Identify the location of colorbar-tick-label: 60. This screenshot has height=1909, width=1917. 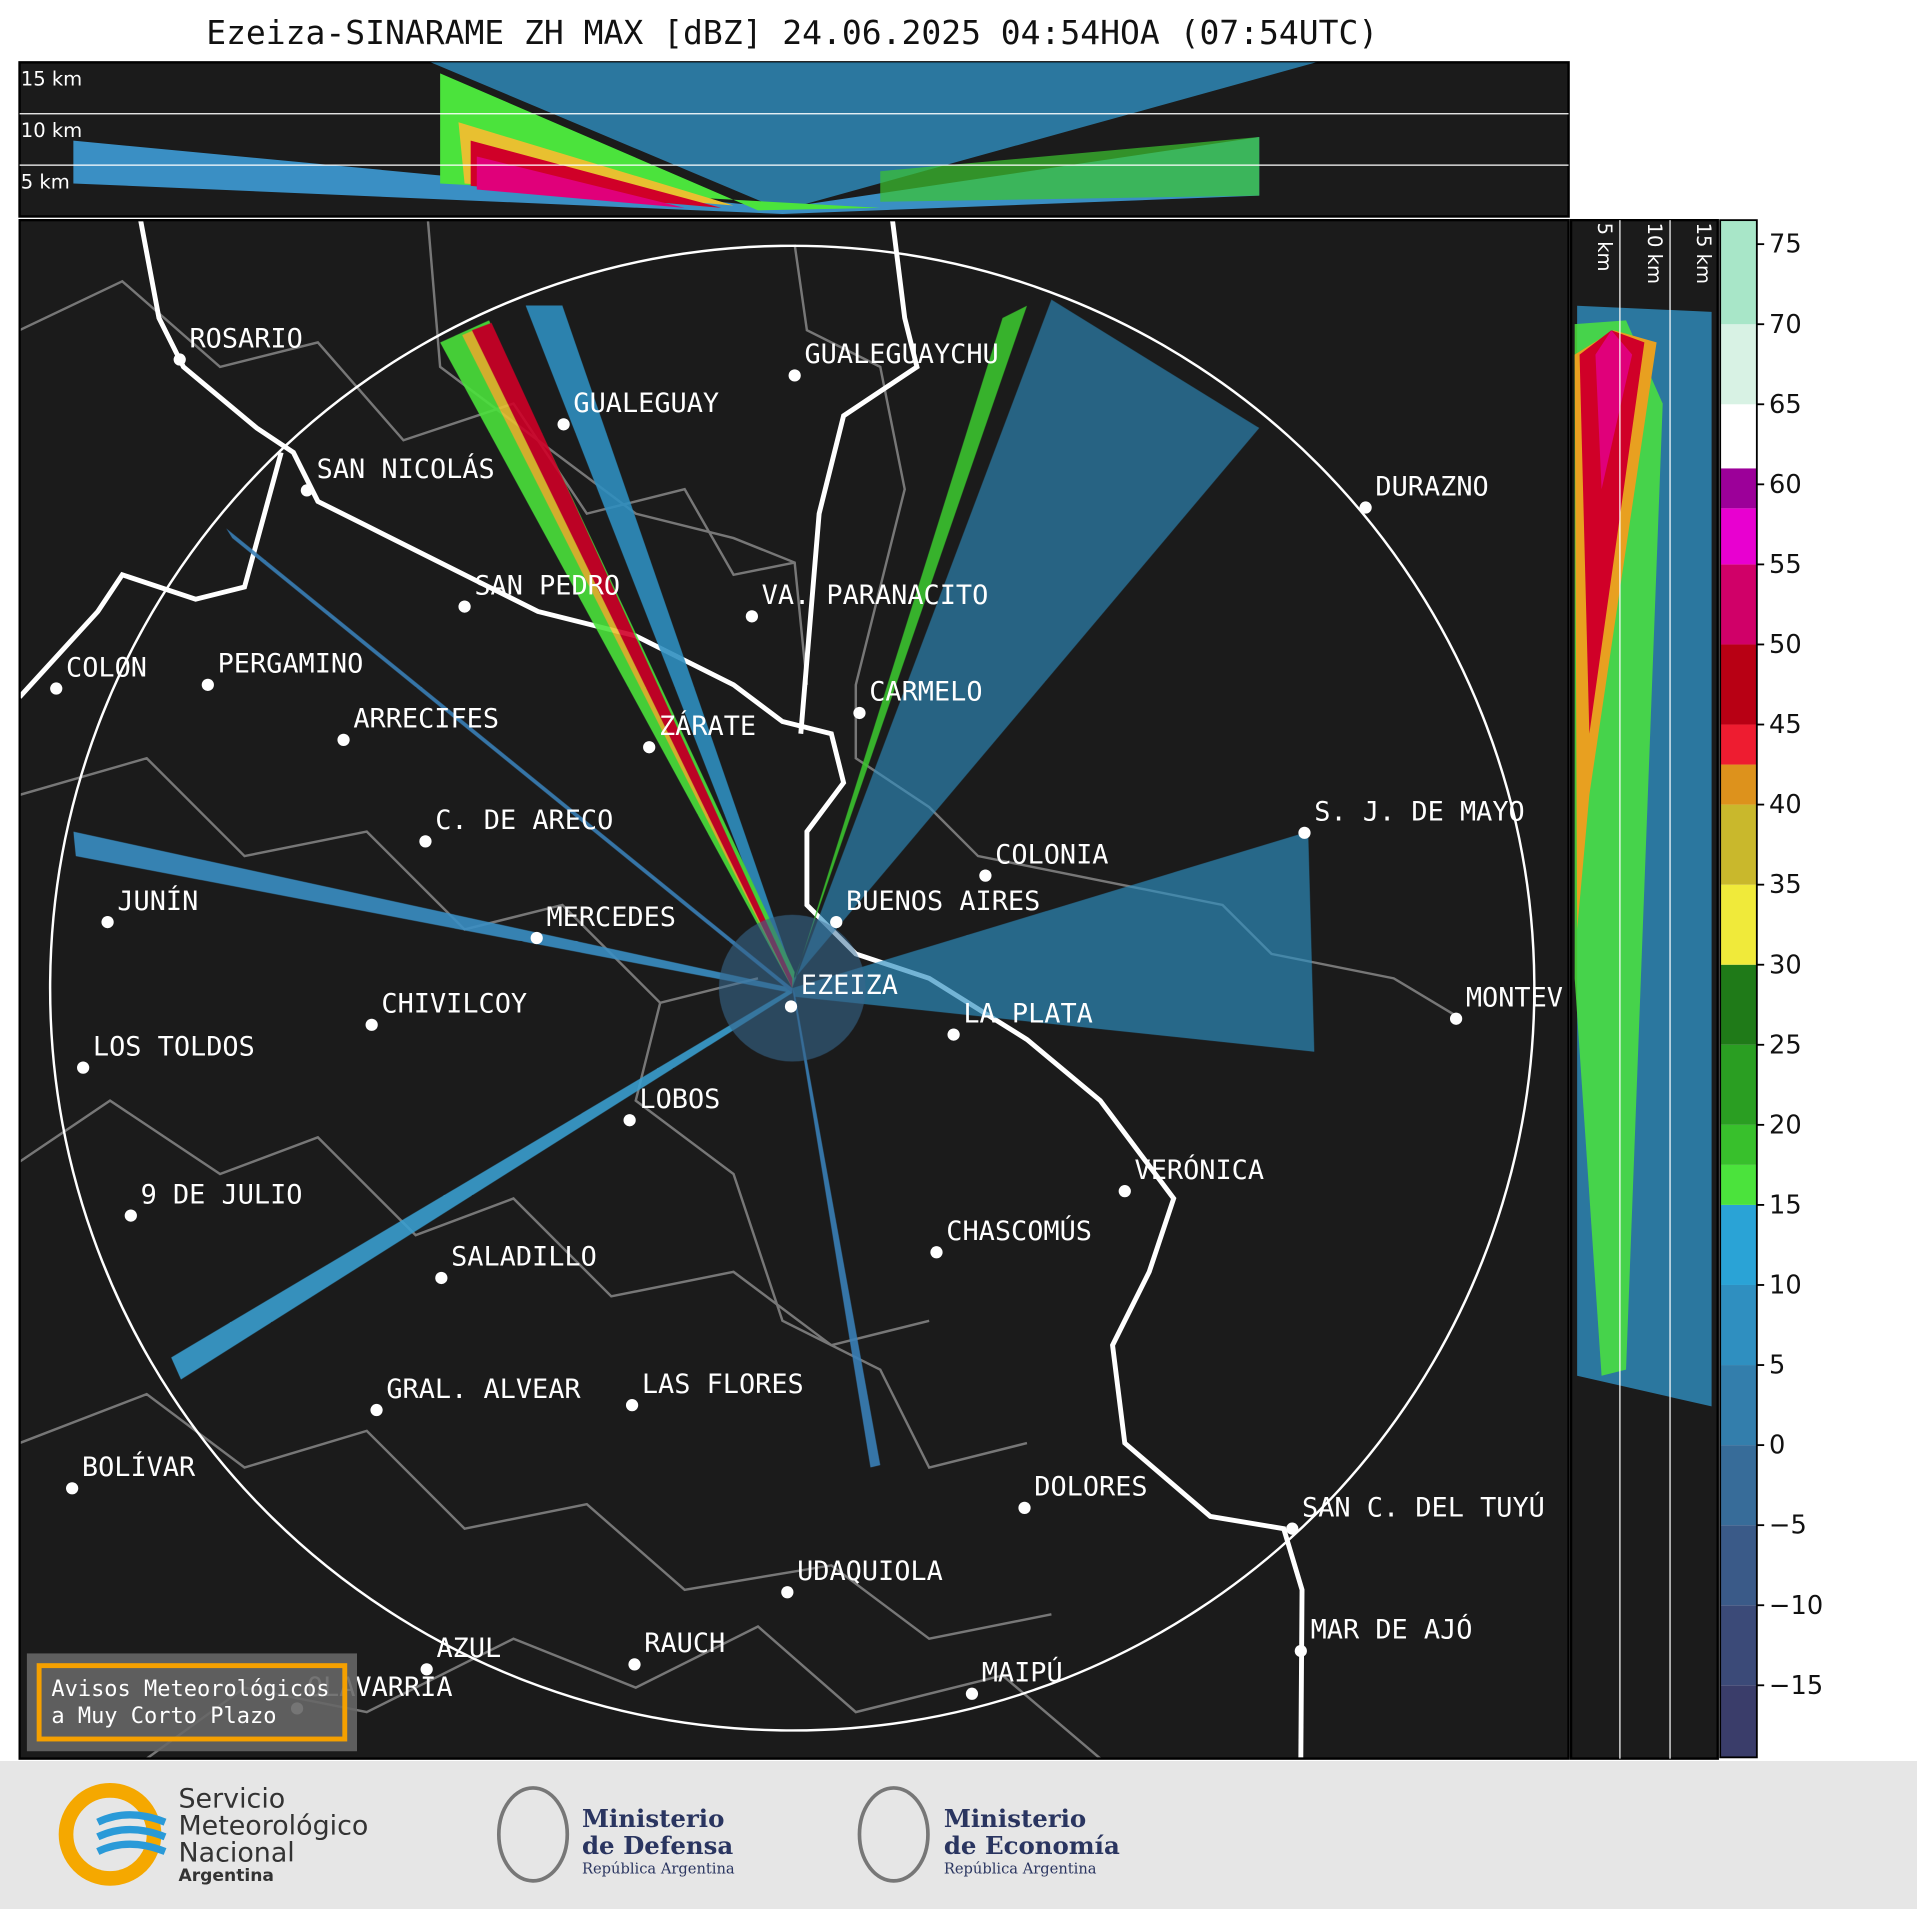
(1785, 485).